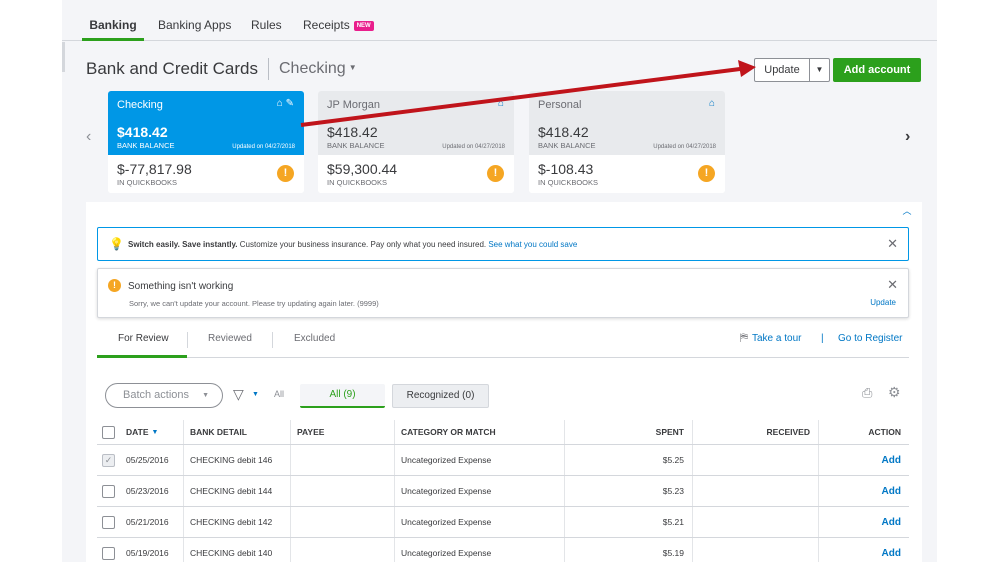 The height and width of the screenshot is (562, 999). What do you see at coordinates (338, 20) in the screenshot?
I see `tab-receipts: Receipts NEW` at bounding box center [338, 20].